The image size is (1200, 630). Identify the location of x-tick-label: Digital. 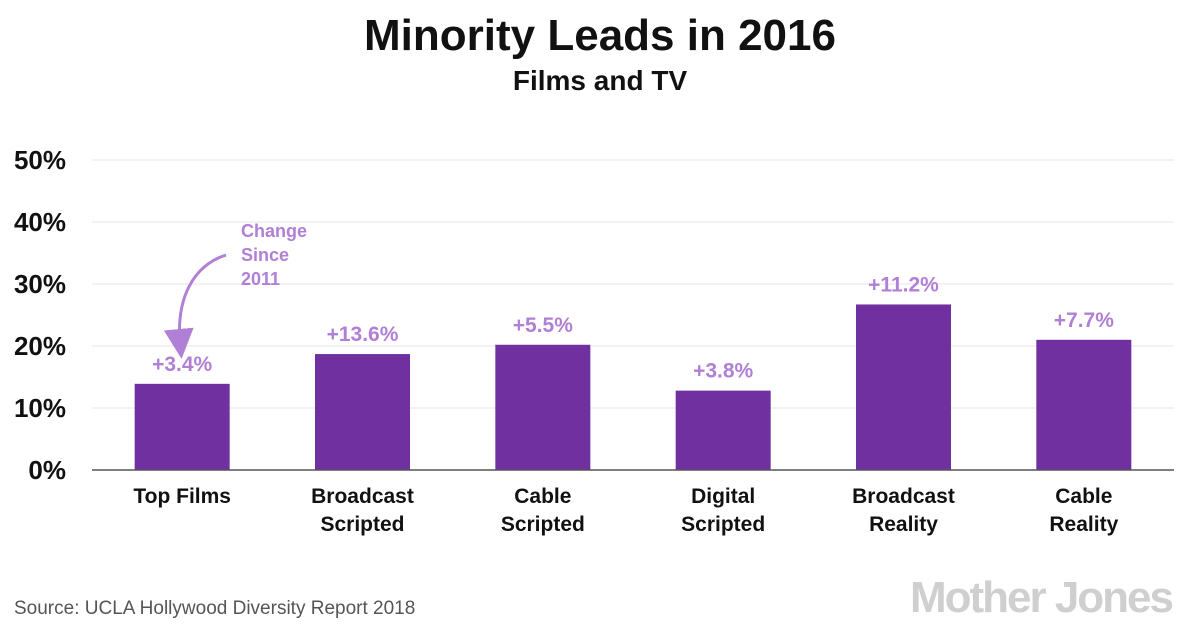
(723, 496).